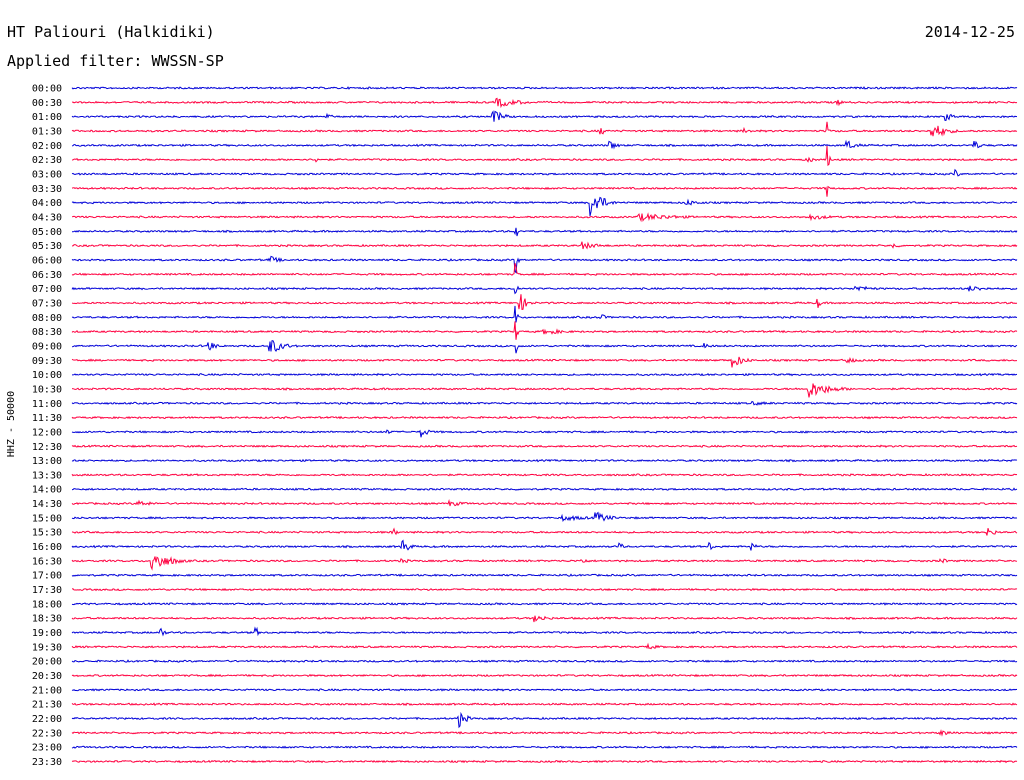  What do you see at coordinates (11, 424) in the screenshot?
I see `y-axis-label: HHZ - 50000` at bounding box center [11, 424].